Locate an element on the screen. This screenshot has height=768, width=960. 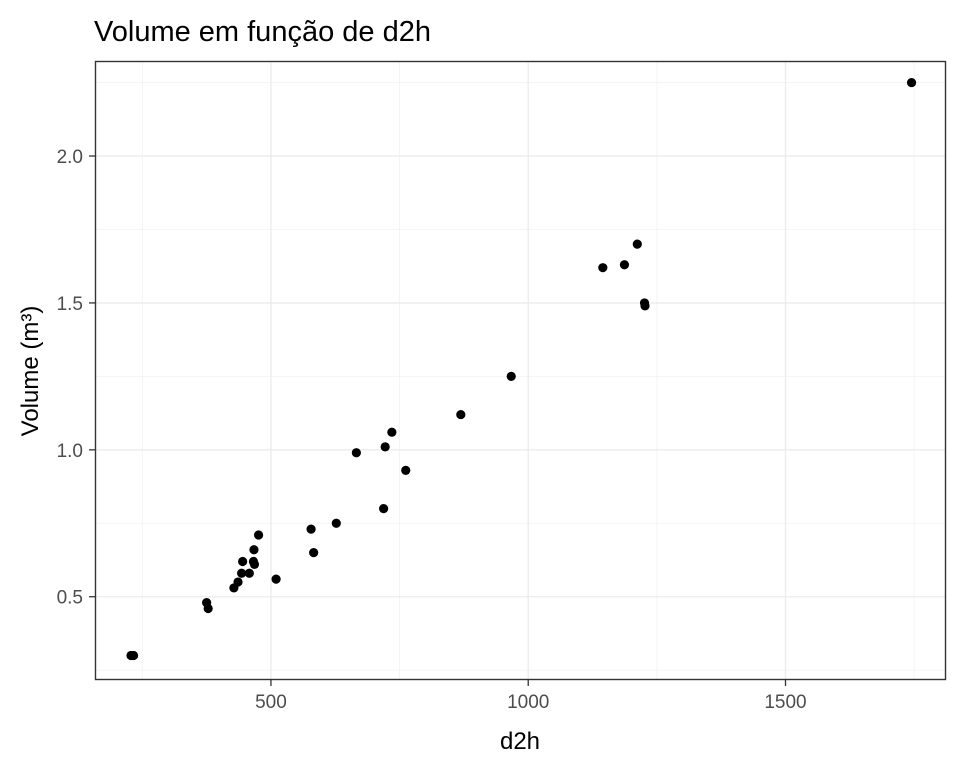
x-tick-label: 1500 is located at coordinates (785, 702).